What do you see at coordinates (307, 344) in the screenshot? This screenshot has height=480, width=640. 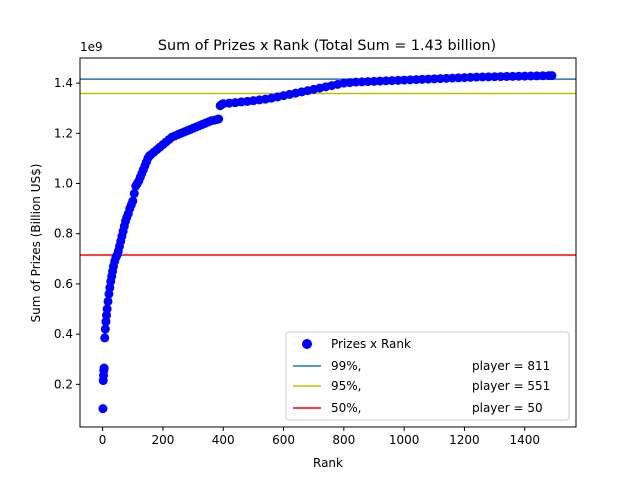 I see `legend-marker-scatter` at bounding box center [307, 344].